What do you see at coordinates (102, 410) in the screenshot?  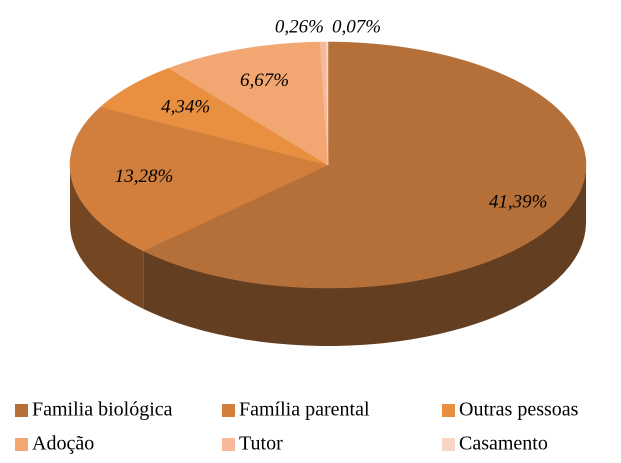 I see `legend-label: Familia biológica` at bounding box center [102, 410].